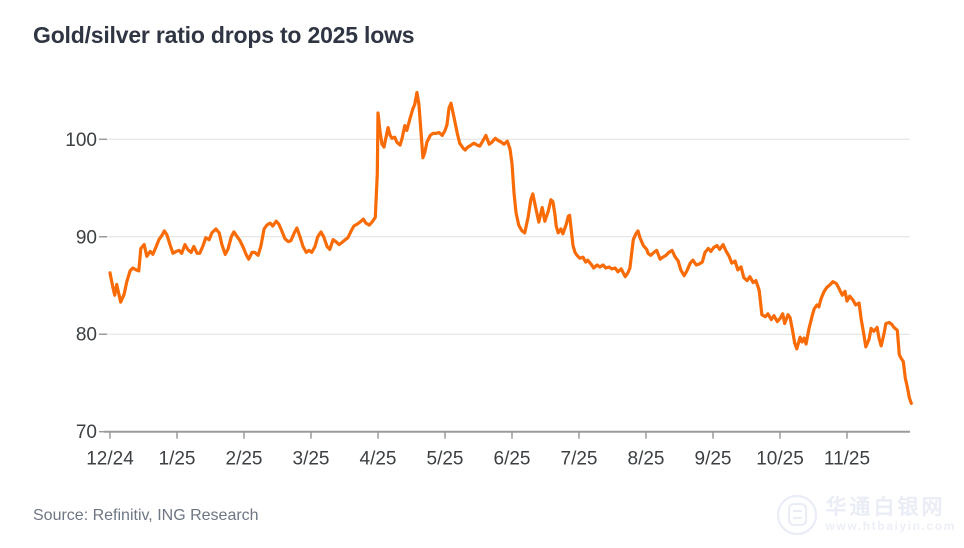  Describe the element at coordinates (86, 237) in the screenshot. I see `y-axis-tick-label: 90` at that location.